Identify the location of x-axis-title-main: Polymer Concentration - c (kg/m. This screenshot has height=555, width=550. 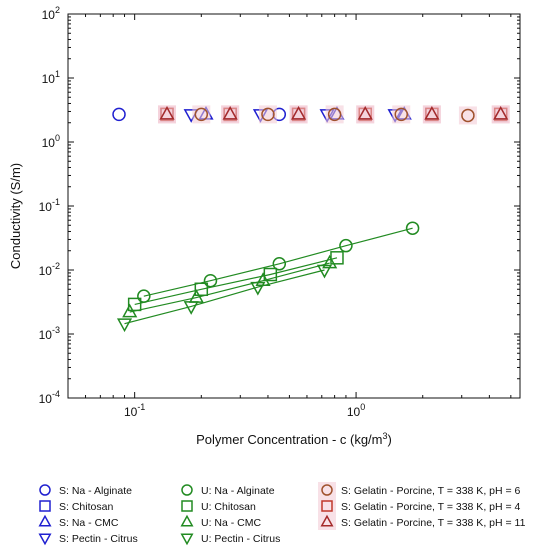
(289, 439).